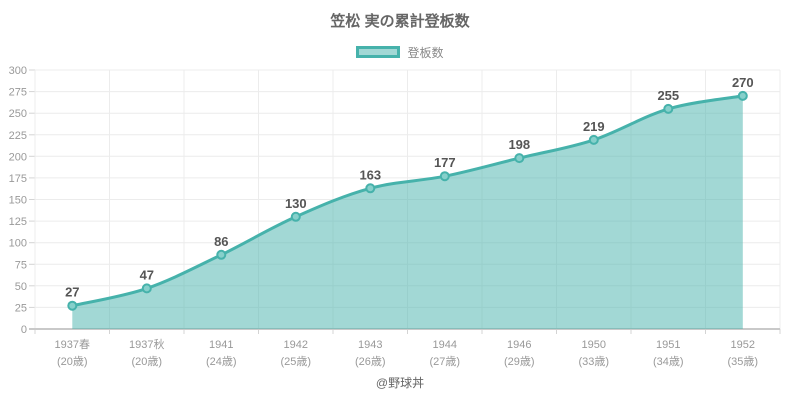 The height and width of the screenshot is (400, 800). Describe the element at coordinates (445, 361) in the screenshot. I see `x-age-label: (27歳)` at that location.